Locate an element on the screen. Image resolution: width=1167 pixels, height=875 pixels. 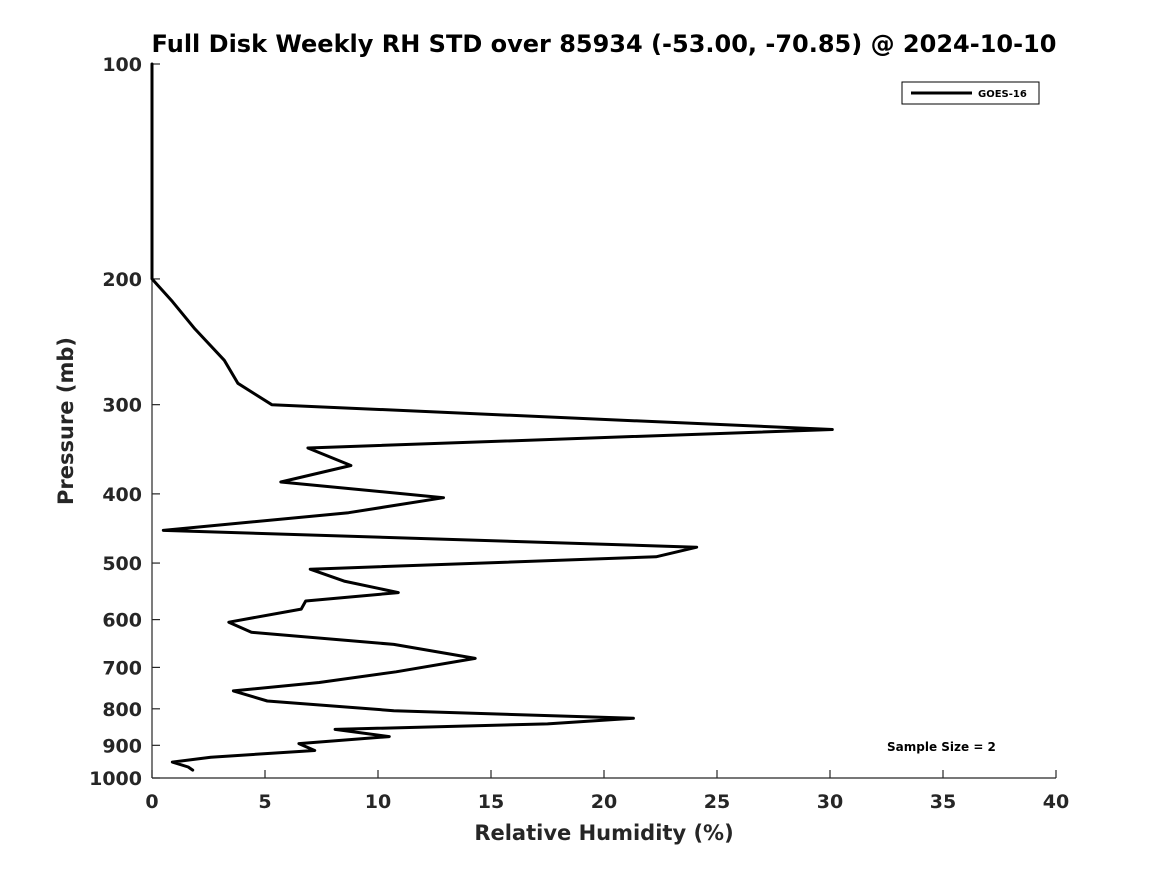
y-tick-label: 200 is located at coordinates (122, 280).